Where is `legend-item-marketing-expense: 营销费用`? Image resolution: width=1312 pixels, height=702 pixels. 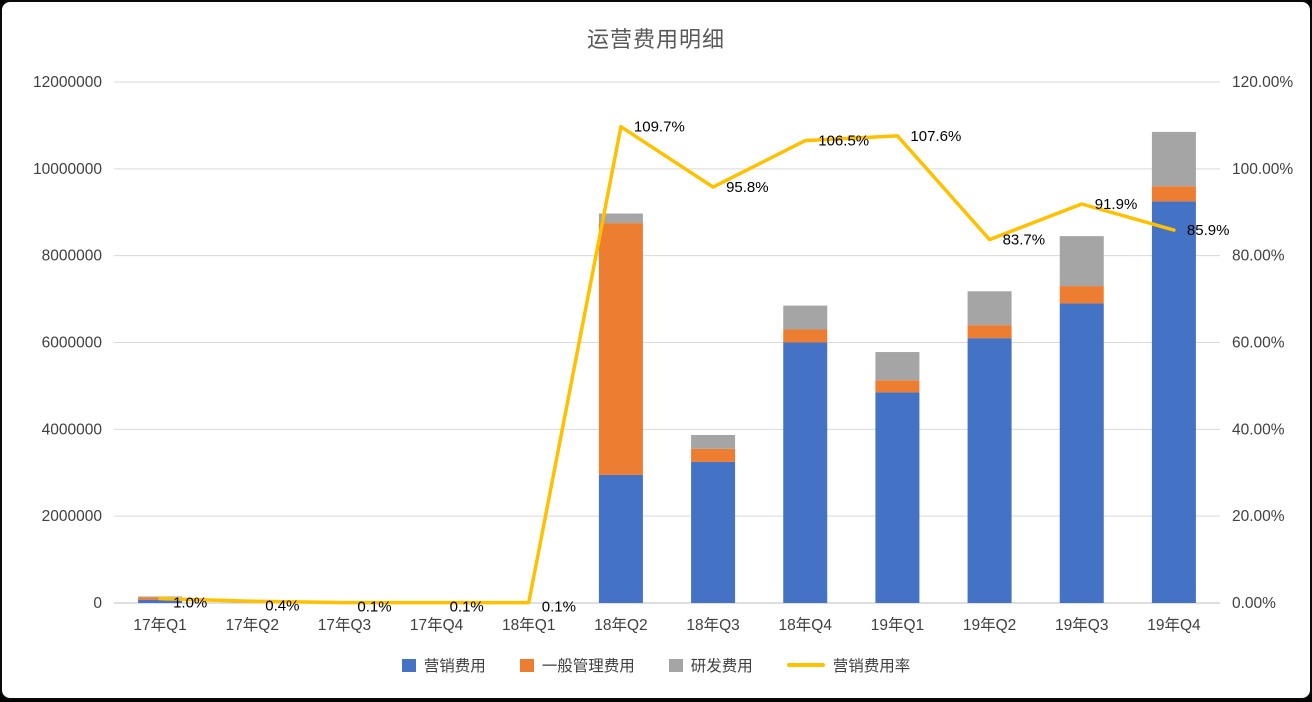
legend-item-marketing-expense: 营销费用 is located at coordinates (443, 665).